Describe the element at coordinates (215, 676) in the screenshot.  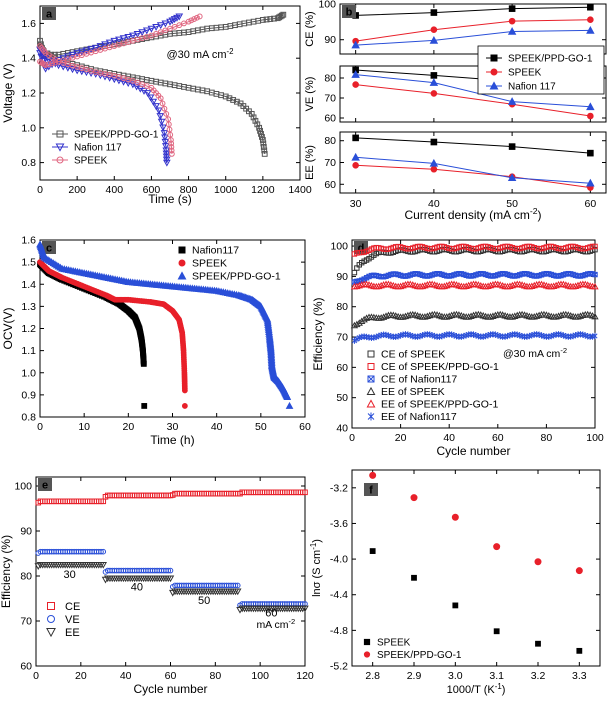
I see `x-tick-label: 80` at that location.